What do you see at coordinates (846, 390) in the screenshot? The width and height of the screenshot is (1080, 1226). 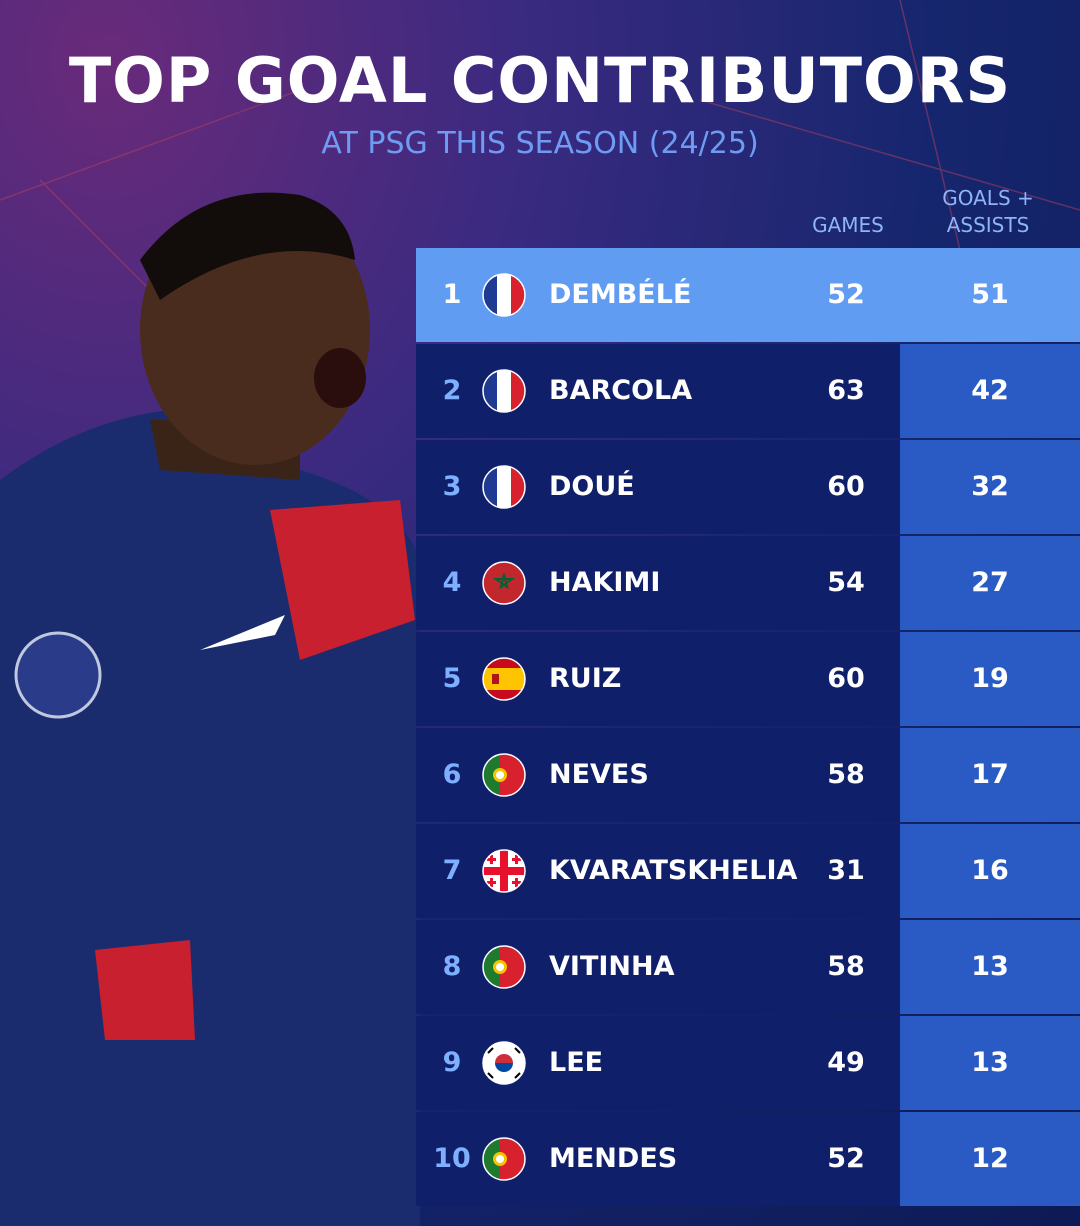 I see `games-count: 63` at bounding box center [846, 390].